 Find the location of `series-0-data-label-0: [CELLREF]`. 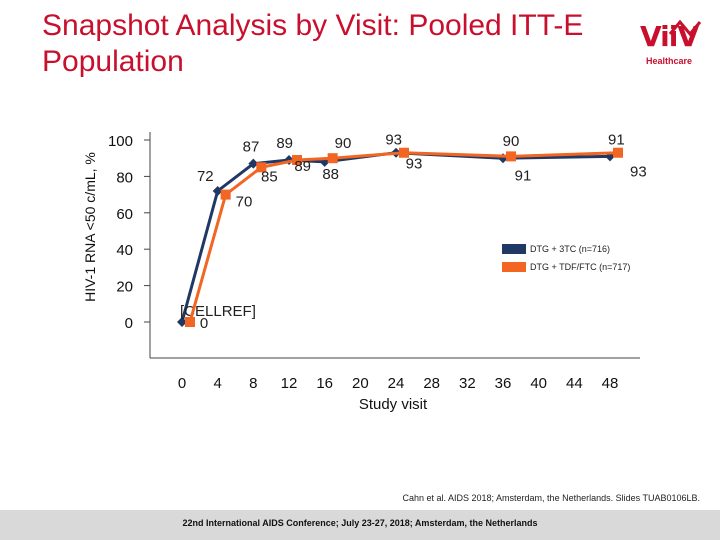

series-0-data-label-0: [CELLREF] is located at coordinates (218, 311).